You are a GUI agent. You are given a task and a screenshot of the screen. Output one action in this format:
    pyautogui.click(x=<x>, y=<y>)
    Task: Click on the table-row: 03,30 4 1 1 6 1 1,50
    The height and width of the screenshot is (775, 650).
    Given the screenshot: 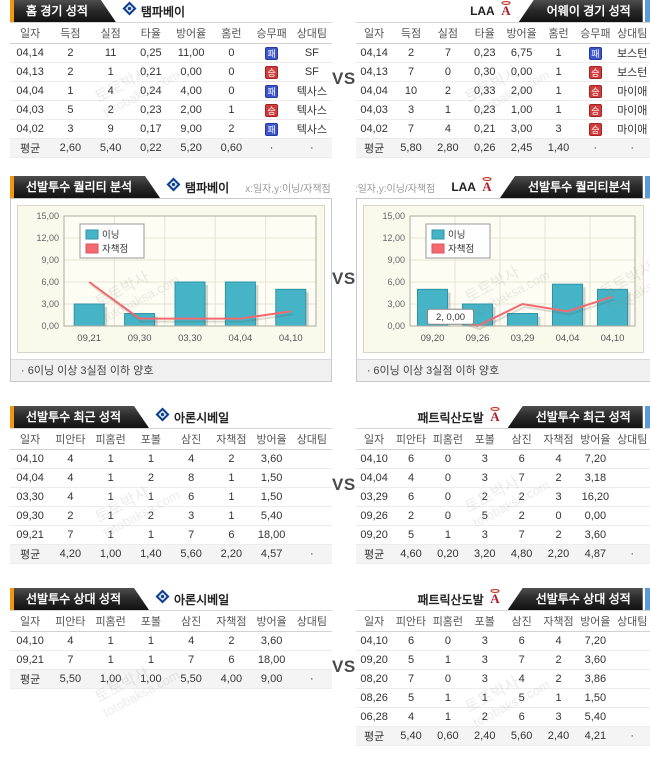 What is the action you would take?
    pyautogui.click(x=171, y=497)
    